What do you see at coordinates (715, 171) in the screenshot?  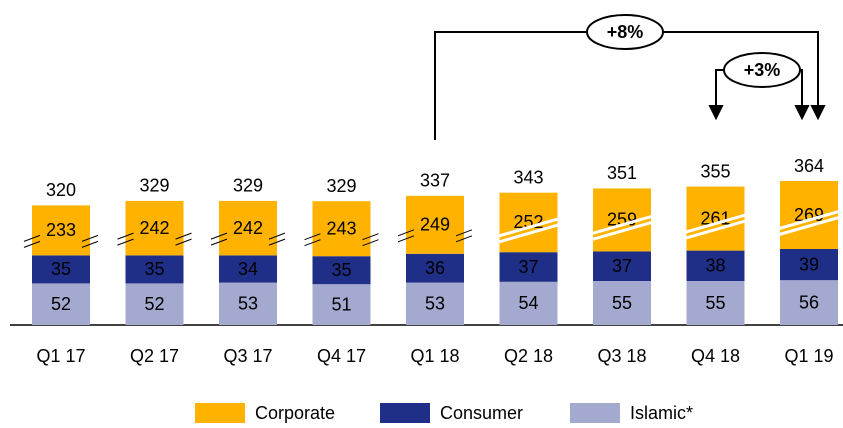 I see `total-label: 355` at bounding box center [715, 171].